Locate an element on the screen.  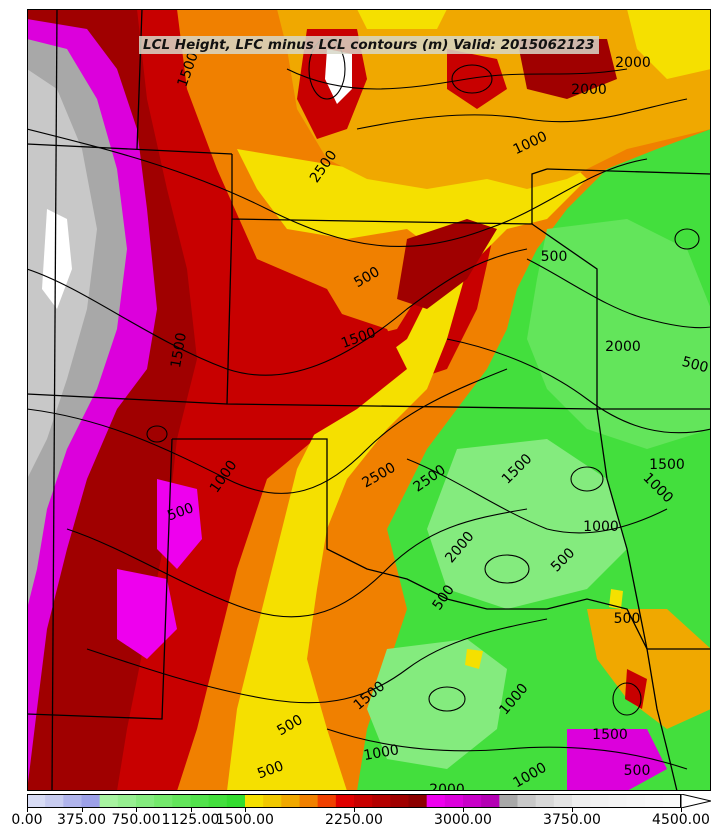
colorbar-tick-label: 1125.00 is located at coordinates (190, 820).